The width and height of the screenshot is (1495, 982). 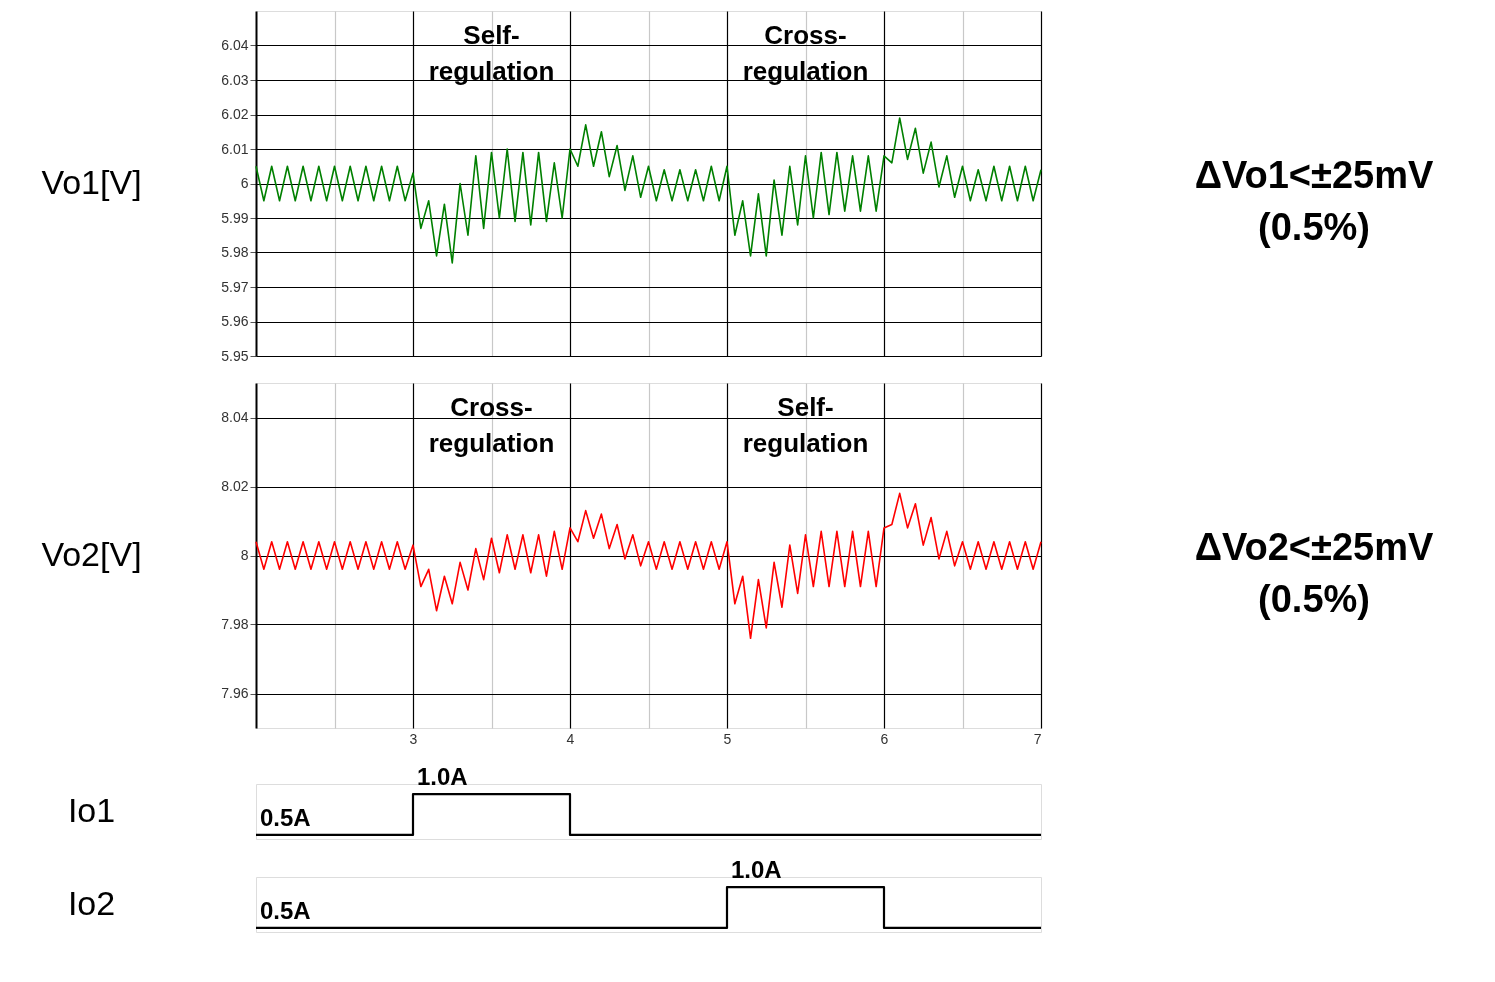 I want to click on y-tick-label: 5.99, so click(x=235, y=217).